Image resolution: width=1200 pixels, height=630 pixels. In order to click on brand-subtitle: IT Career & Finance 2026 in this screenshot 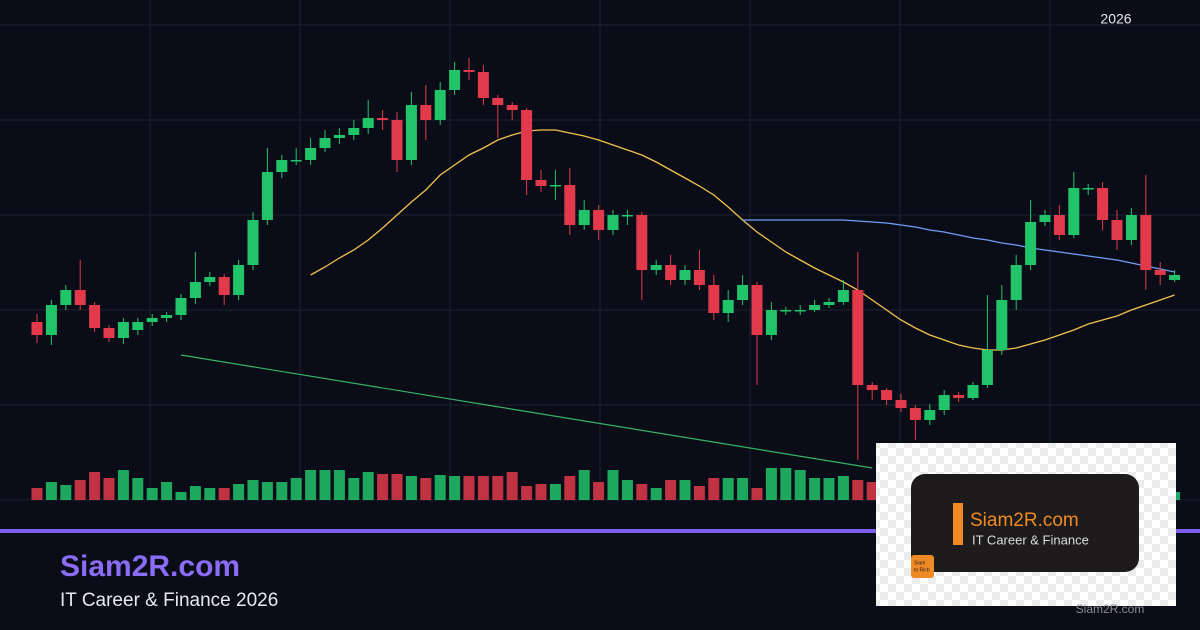, I will do `click(169, 600)`.